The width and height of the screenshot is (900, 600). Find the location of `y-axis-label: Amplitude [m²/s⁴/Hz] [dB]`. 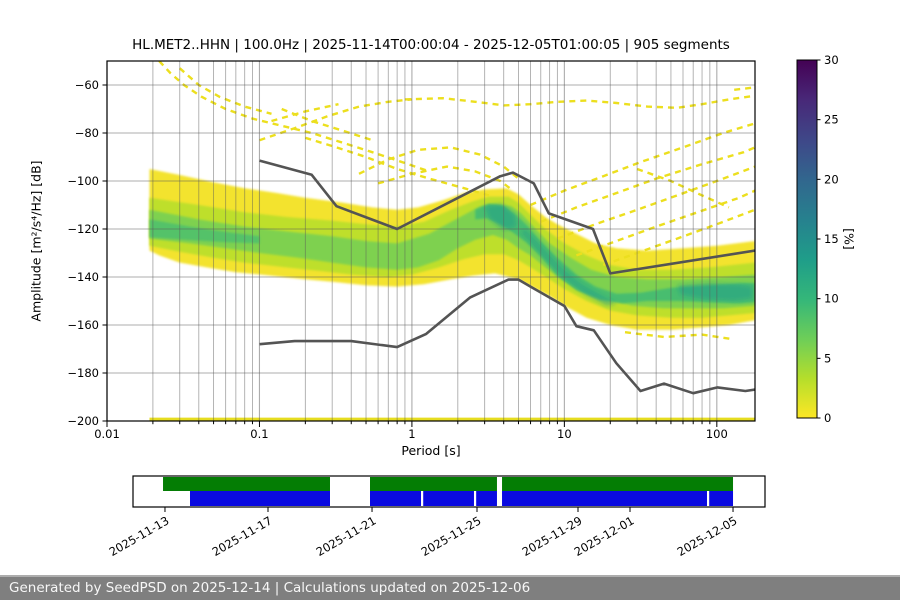

y-axis-label: Amplitude [m²/s⁴/Hz] [dB] is located at coordinates (36, 241).